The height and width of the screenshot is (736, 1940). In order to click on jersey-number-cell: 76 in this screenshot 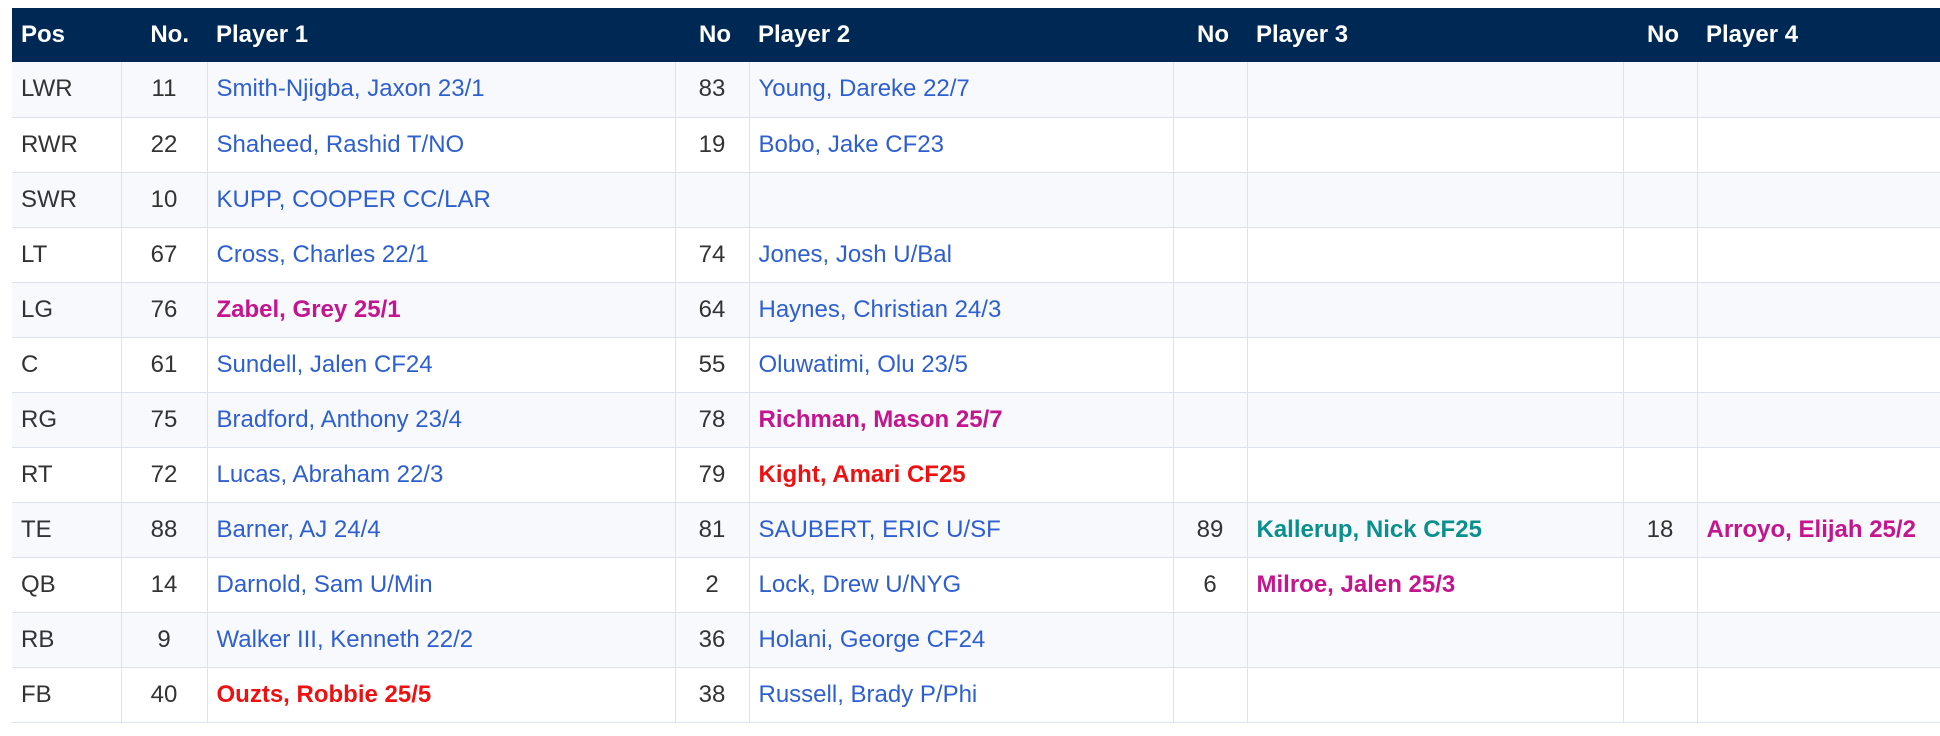, I will do `click(164, 310)`.